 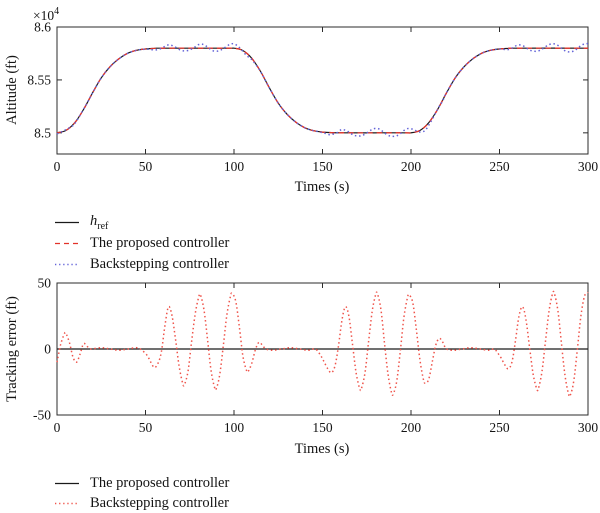 What do you see at coordinates (42, 27) in the screenshot?
I see `y-tick-label: 8.6` at bounding box center [42, 27].